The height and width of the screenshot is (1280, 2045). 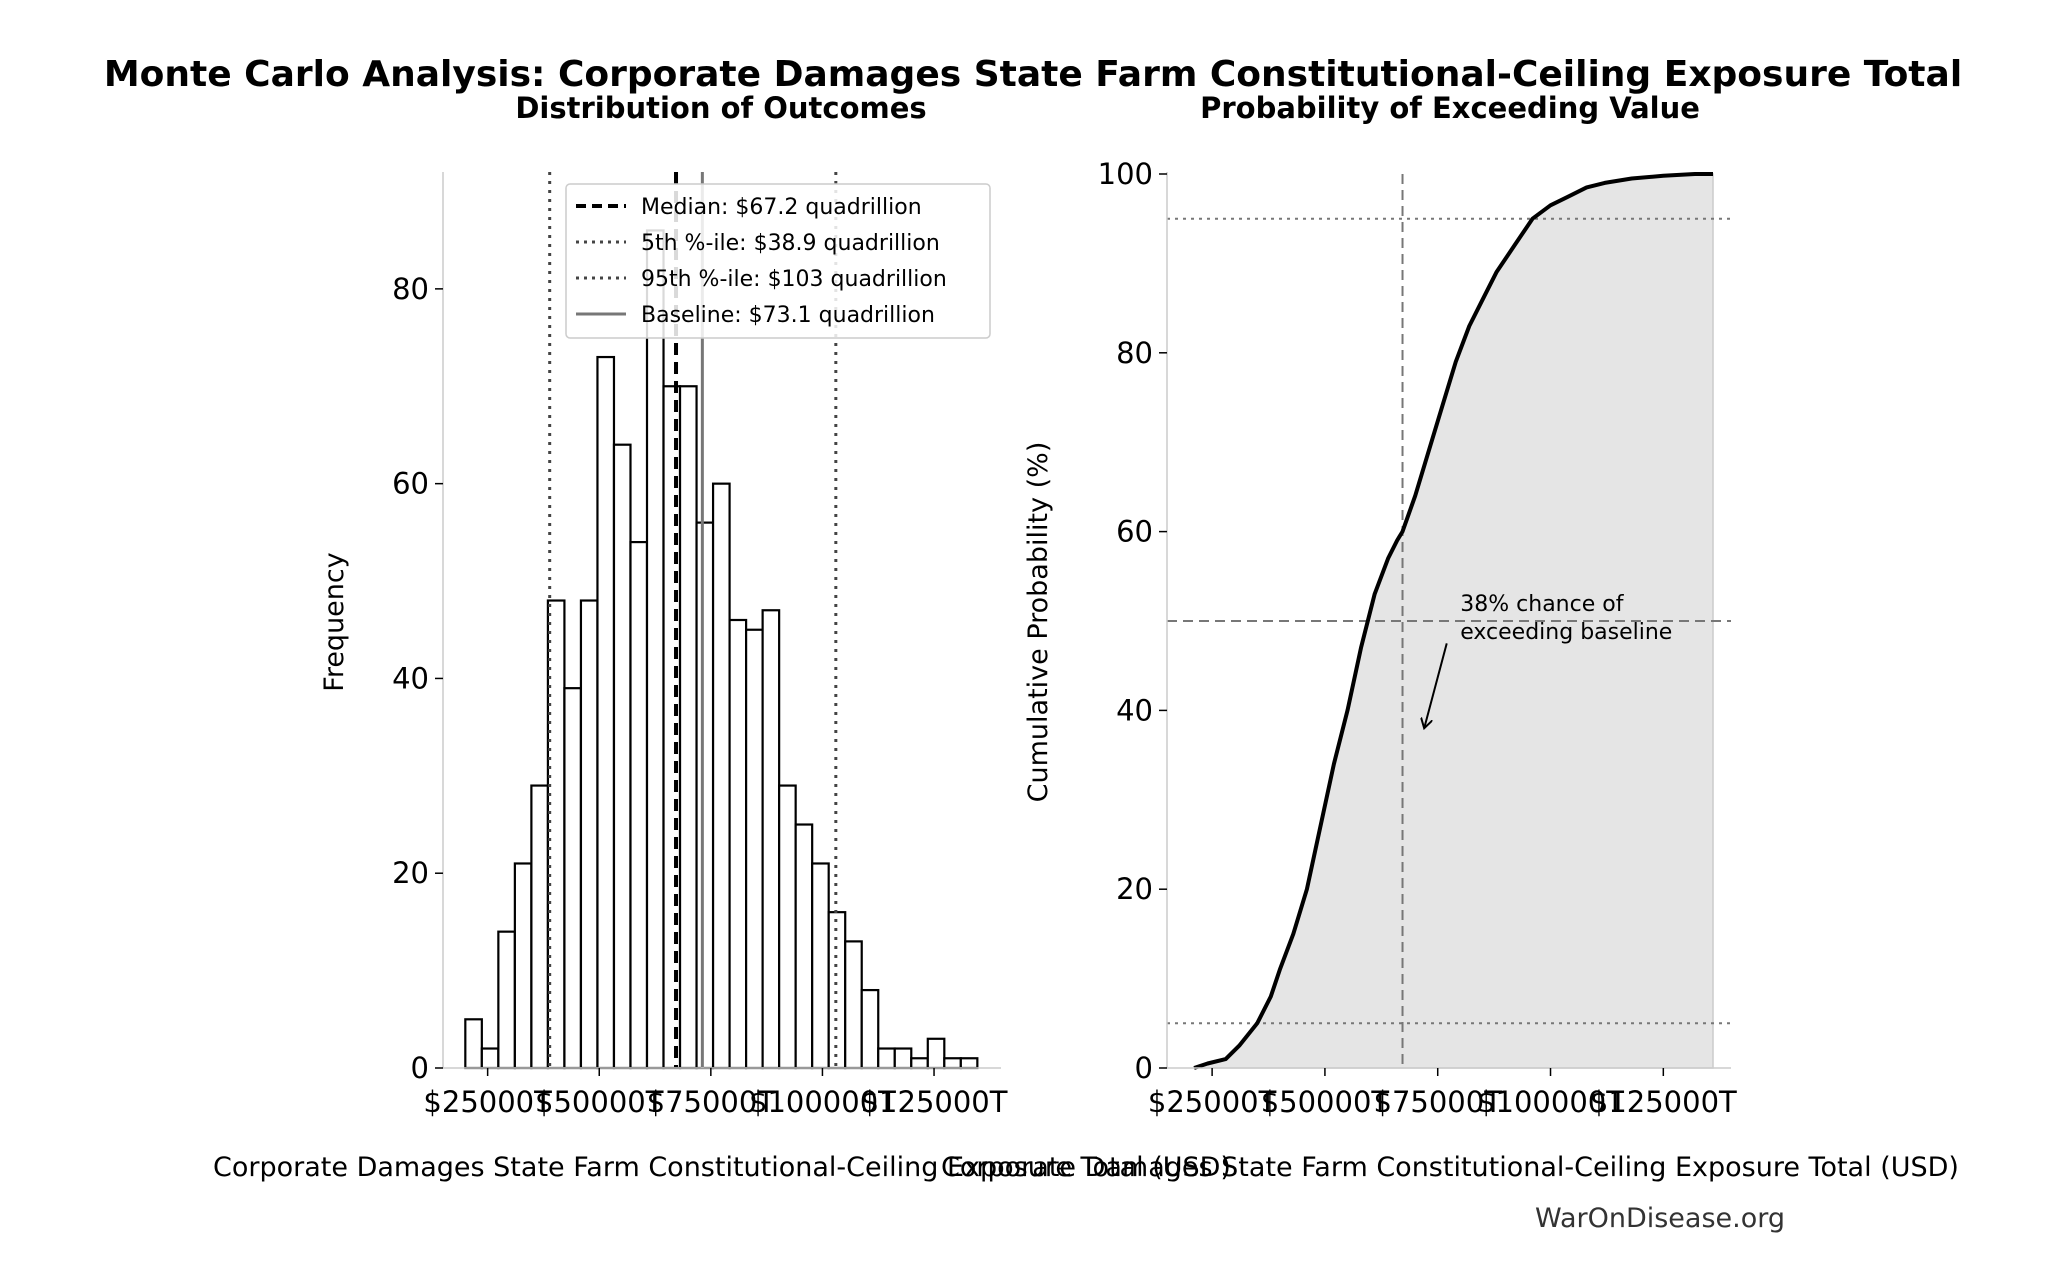 I want to click on watermark: WarOnDisease.org, so click(x=1660, y=1218).